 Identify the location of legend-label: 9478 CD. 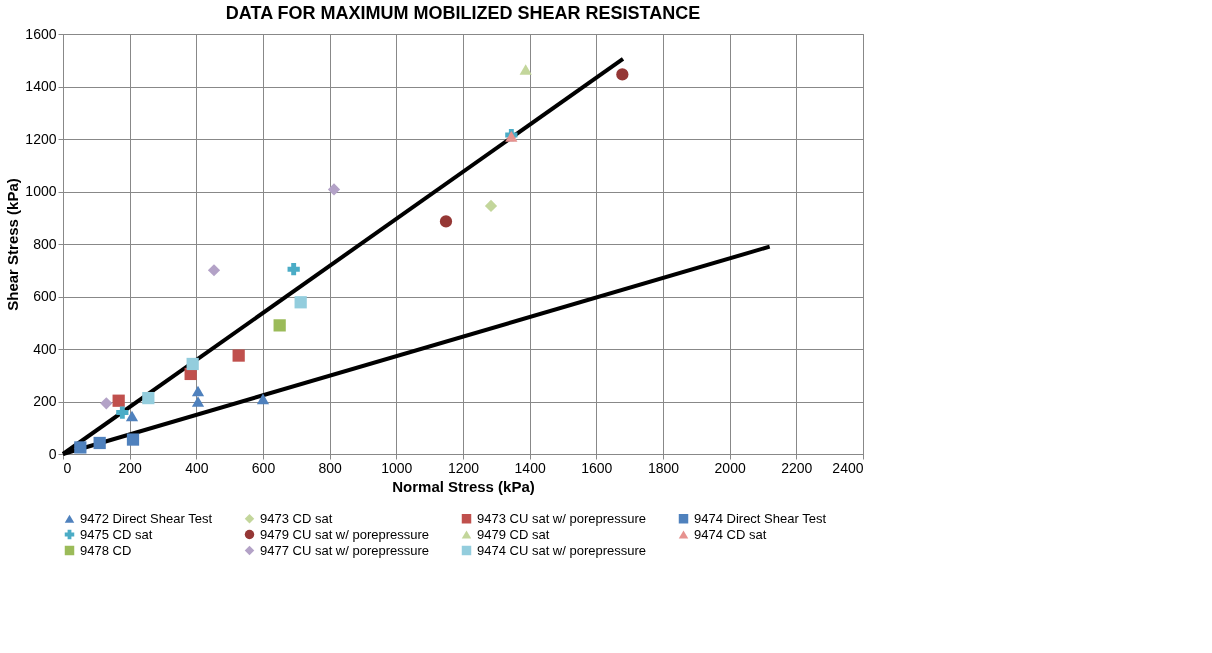
(106, 550).